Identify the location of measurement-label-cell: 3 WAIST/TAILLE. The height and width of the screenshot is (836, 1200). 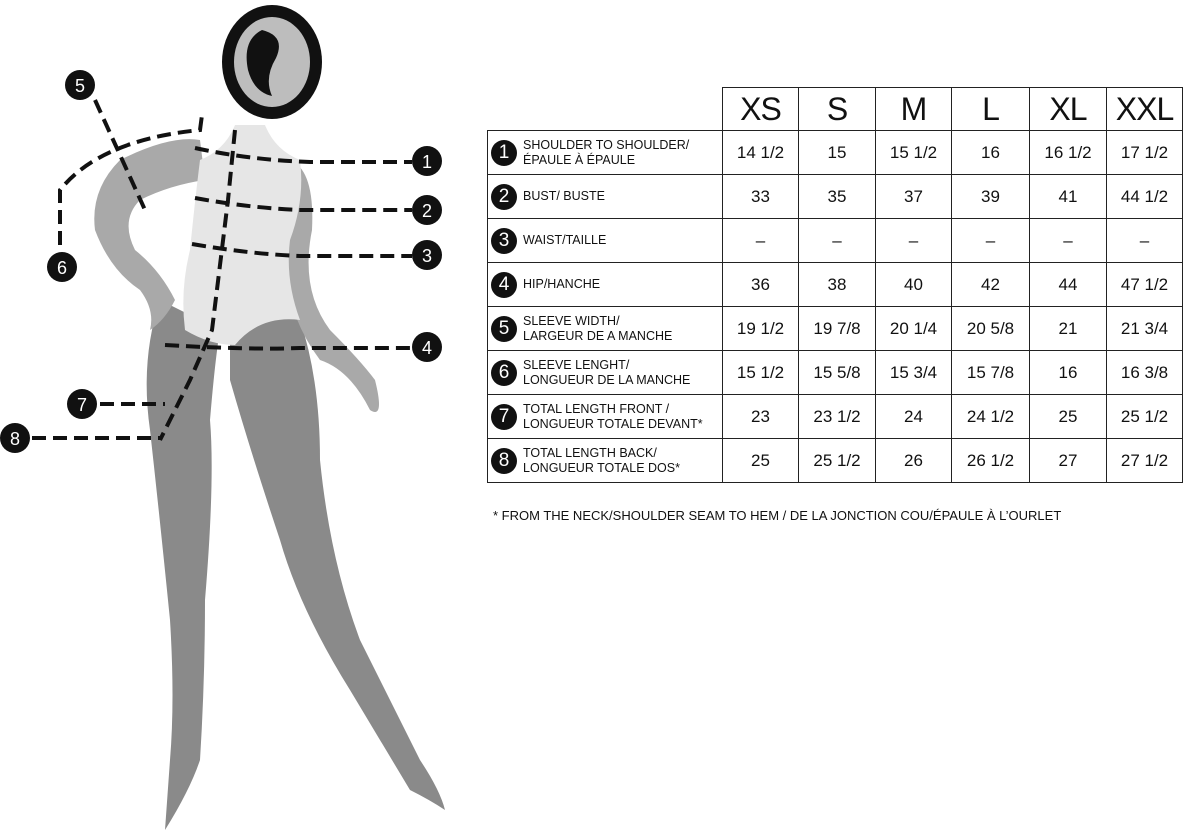
(605, 240).